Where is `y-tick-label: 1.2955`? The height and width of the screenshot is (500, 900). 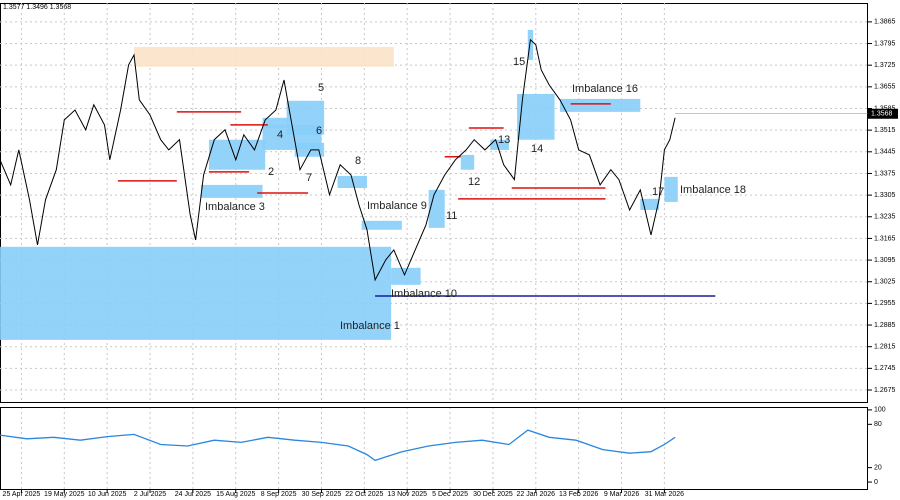
y-tick-label: 1.2955 is located at coordinates (885, 303).